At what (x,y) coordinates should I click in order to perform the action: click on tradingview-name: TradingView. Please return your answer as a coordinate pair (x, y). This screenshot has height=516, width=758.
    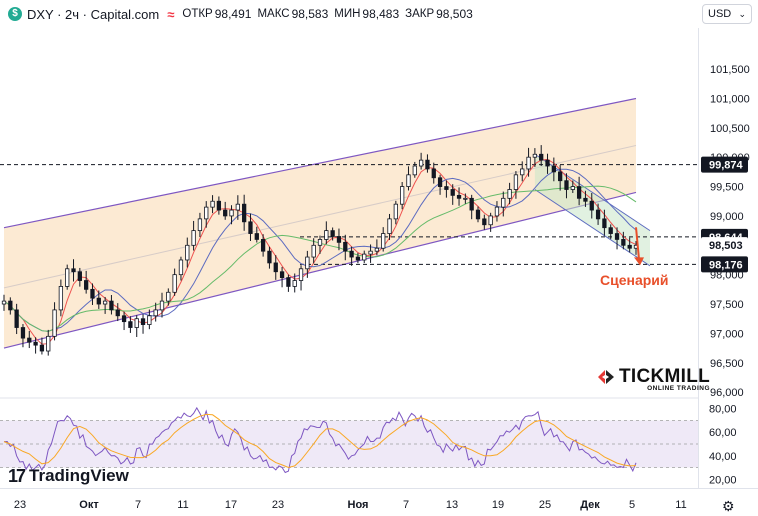
    Looking at the image, I should click on (79, 475).